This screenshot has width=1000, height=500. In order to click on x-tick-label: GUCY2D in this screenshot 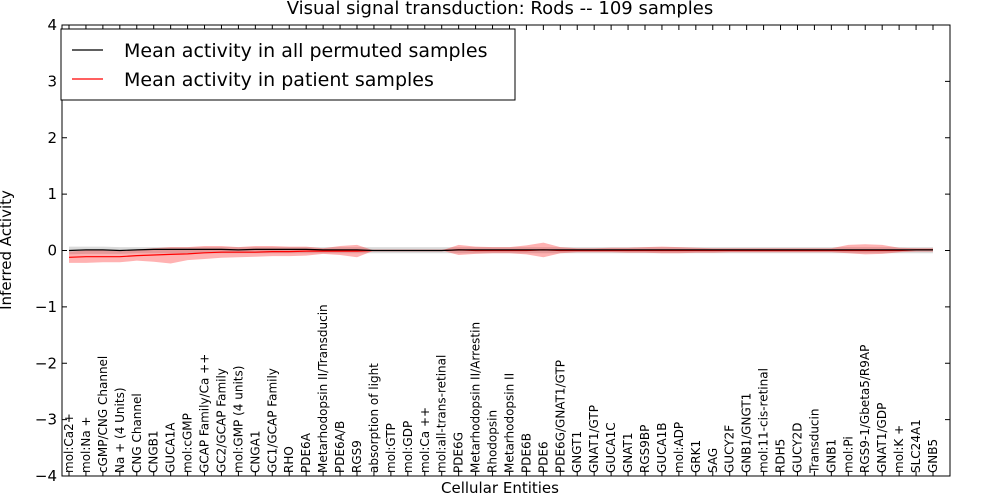, I will do `click(798, 448)`.